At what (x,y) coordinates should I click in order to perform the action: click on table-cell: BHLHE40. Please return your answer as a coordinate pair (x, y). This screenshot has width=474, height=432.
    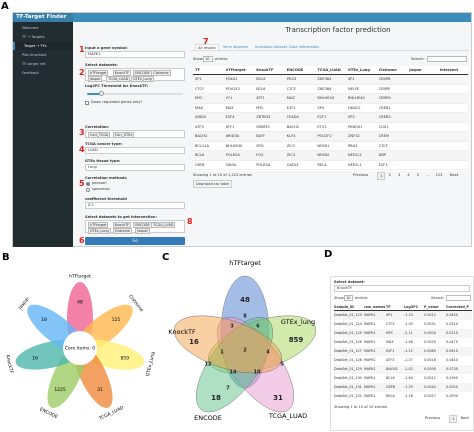
    Looking at the image, I should click on (326, 98).